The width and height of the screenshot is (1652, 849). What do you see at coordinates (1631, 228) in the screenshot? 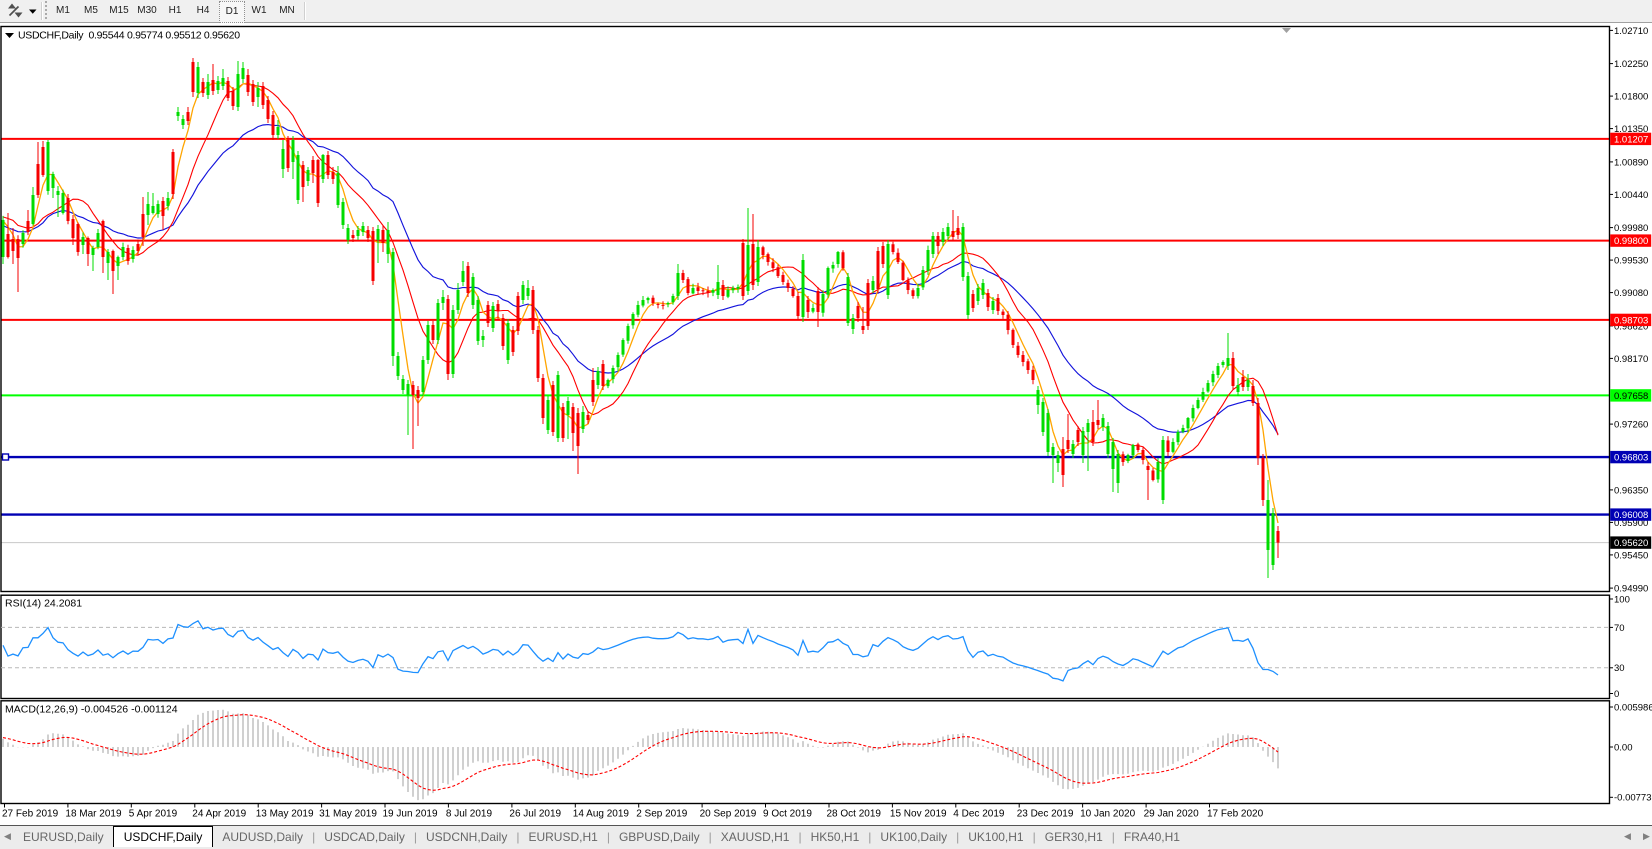
I see `svg-text: 0.99980` at bounding box center [1631, 228].